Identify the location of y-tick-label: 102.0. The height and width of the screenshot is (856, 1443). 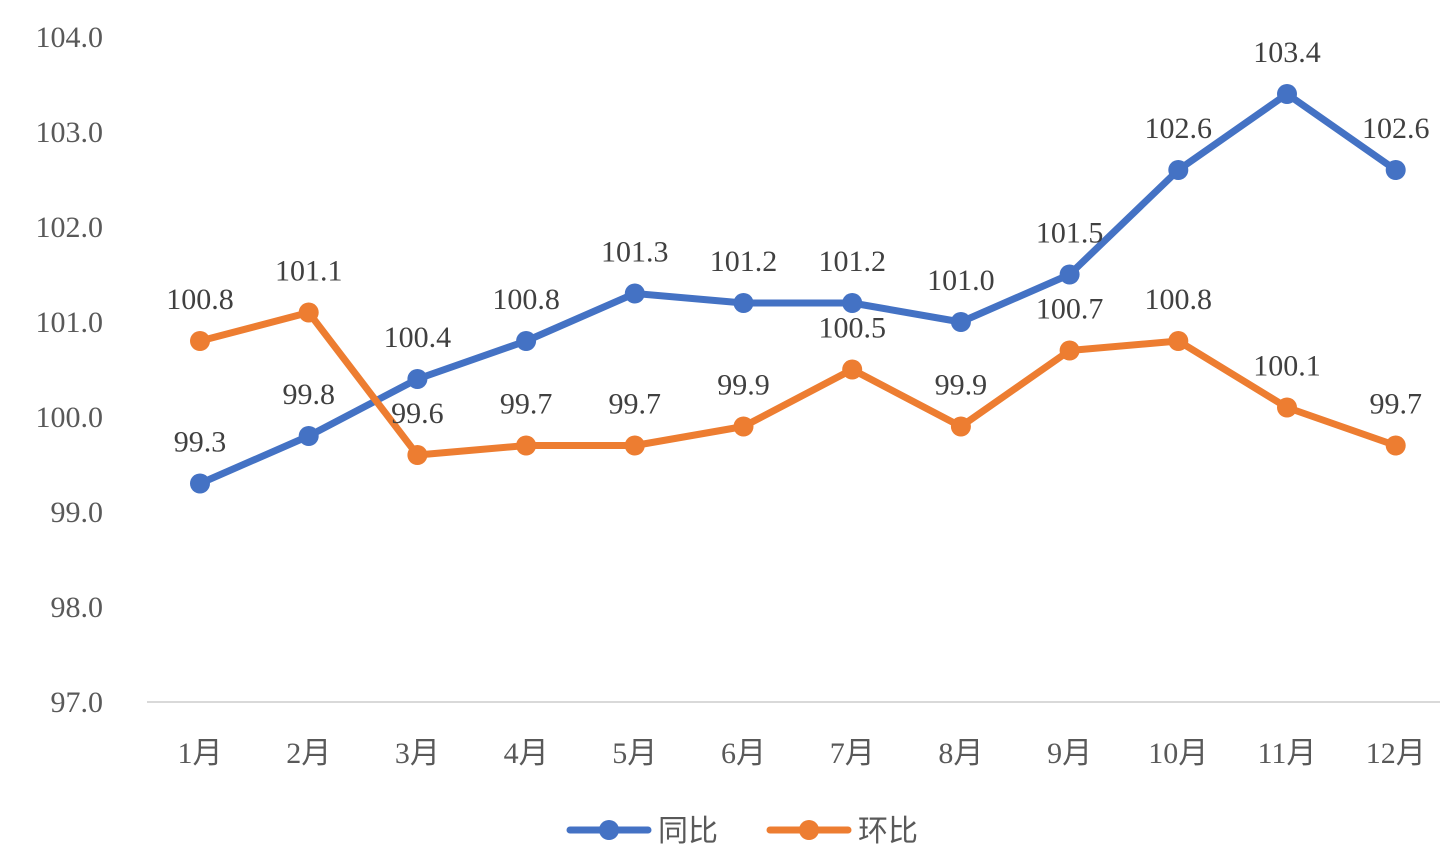
(70, 227).